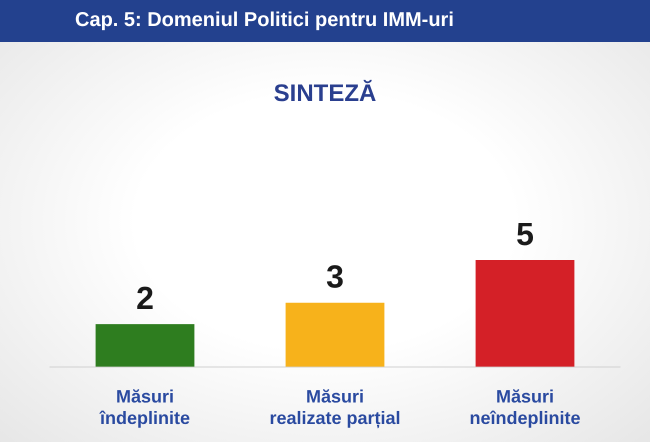 The width and height of the screenshot is (650, 442). What do you see at coordinates (145, 298) in the screenshot?
I see `data-label: 2` at bounding box center [145, 298].